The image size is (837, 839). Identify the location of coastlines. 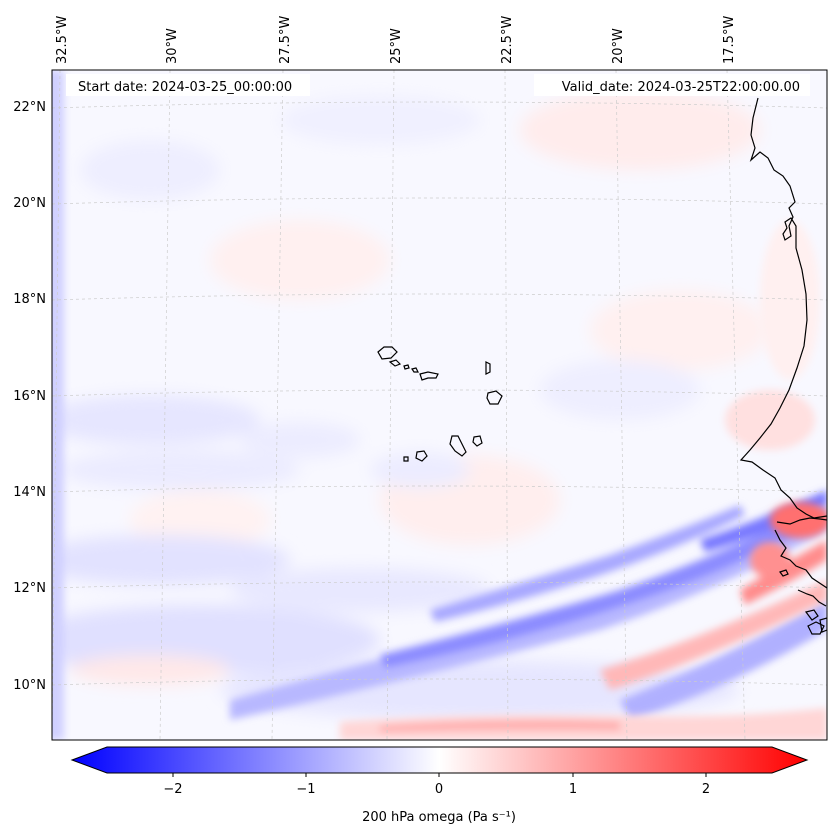
(783, 366).